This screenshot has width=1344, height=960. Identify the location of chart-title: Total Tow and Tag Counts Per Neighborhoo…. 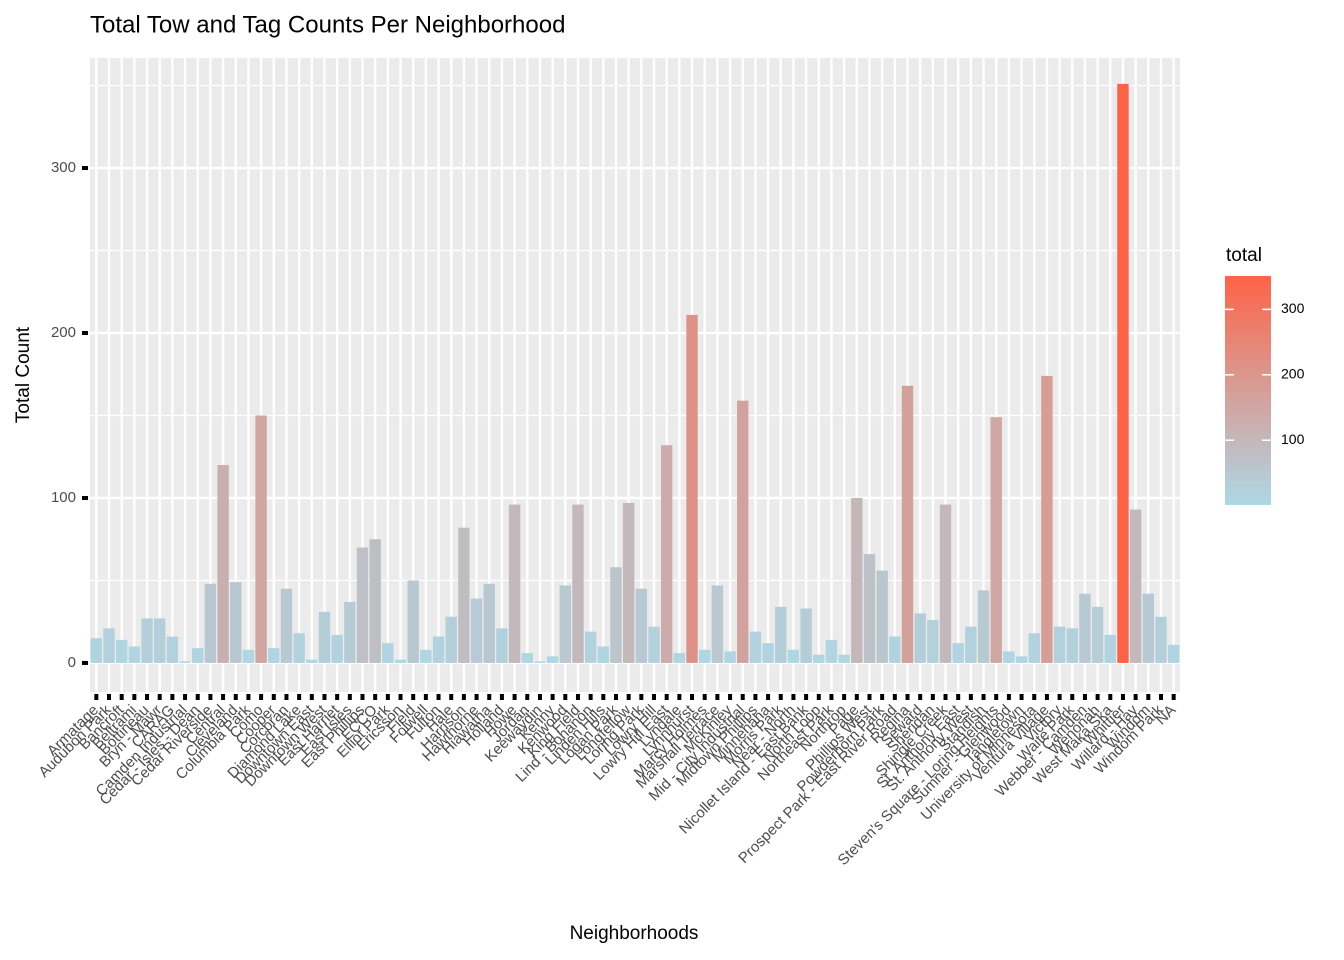
(327, 24).